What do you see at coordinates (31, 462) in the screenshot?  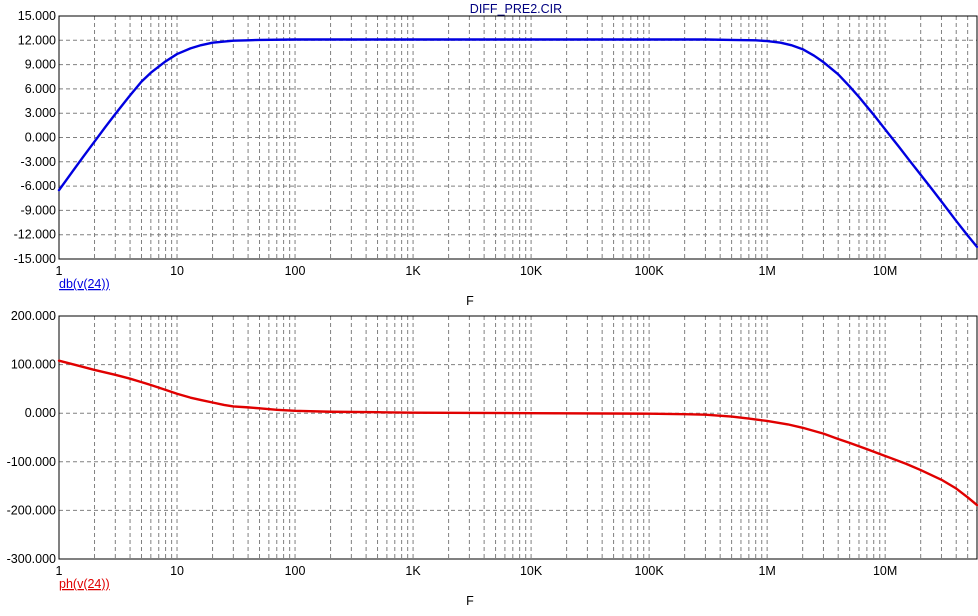 I see `phase-y-tick-label: -100.000` at bounding box center [31, 462].